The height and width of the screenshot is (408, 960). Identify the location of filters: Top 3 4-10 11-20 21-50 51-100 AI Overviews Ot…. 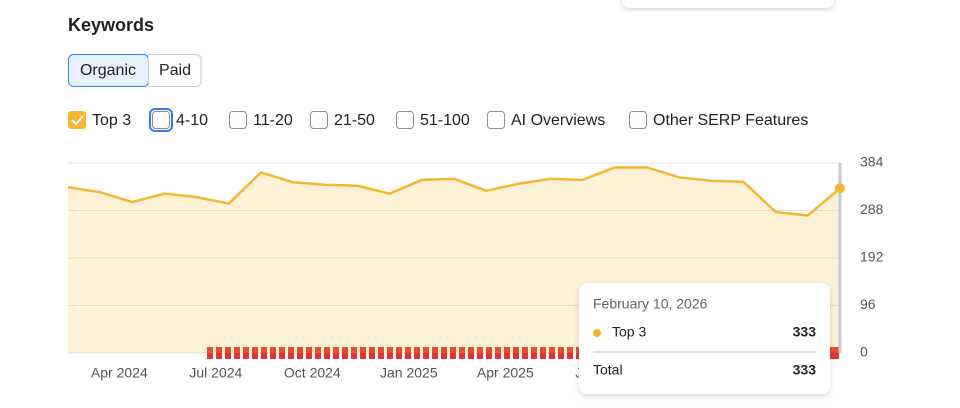
(438, 120).